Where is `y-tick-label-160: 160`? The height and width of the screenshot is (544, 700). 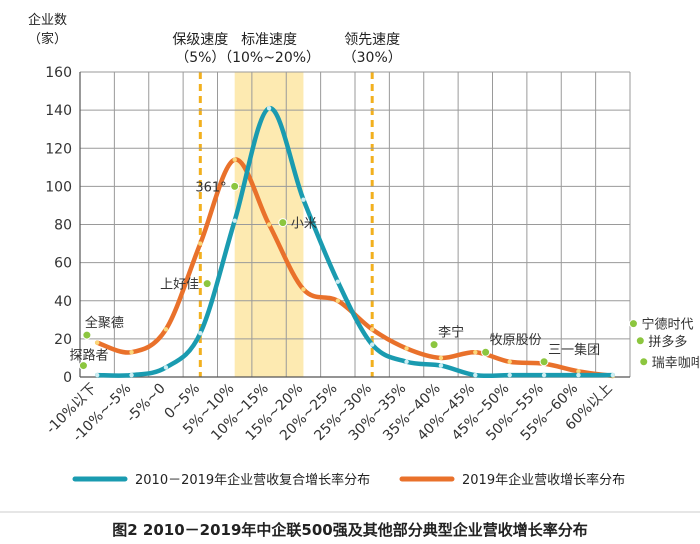 y-tick-label-160: 160 is located at coordinates (58, 73).